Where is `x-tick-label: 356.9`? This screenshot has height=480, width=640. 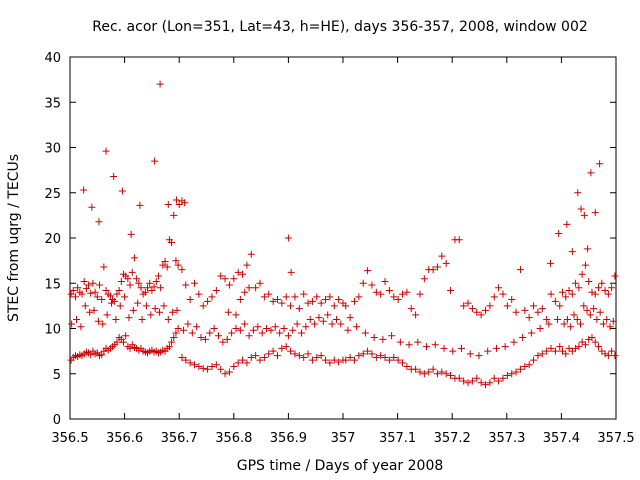
x-tick-label: 356.9 is located at coordinates (288, 438).